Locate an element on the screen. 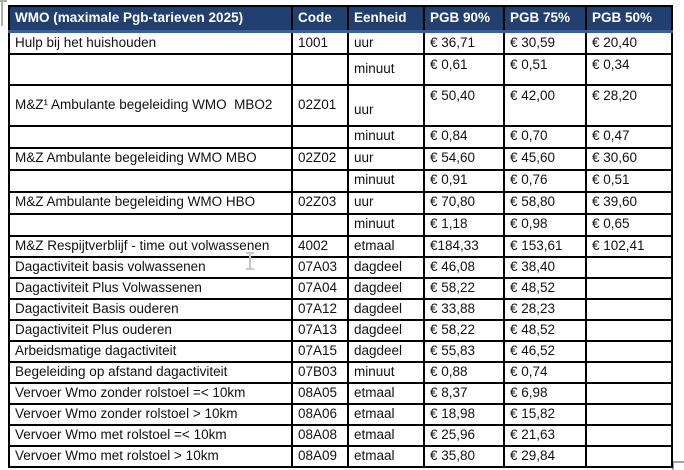 This screenshot has width=684, height=470. cell-pgb-90: € 18,98 is located at coordinates (464, 414).